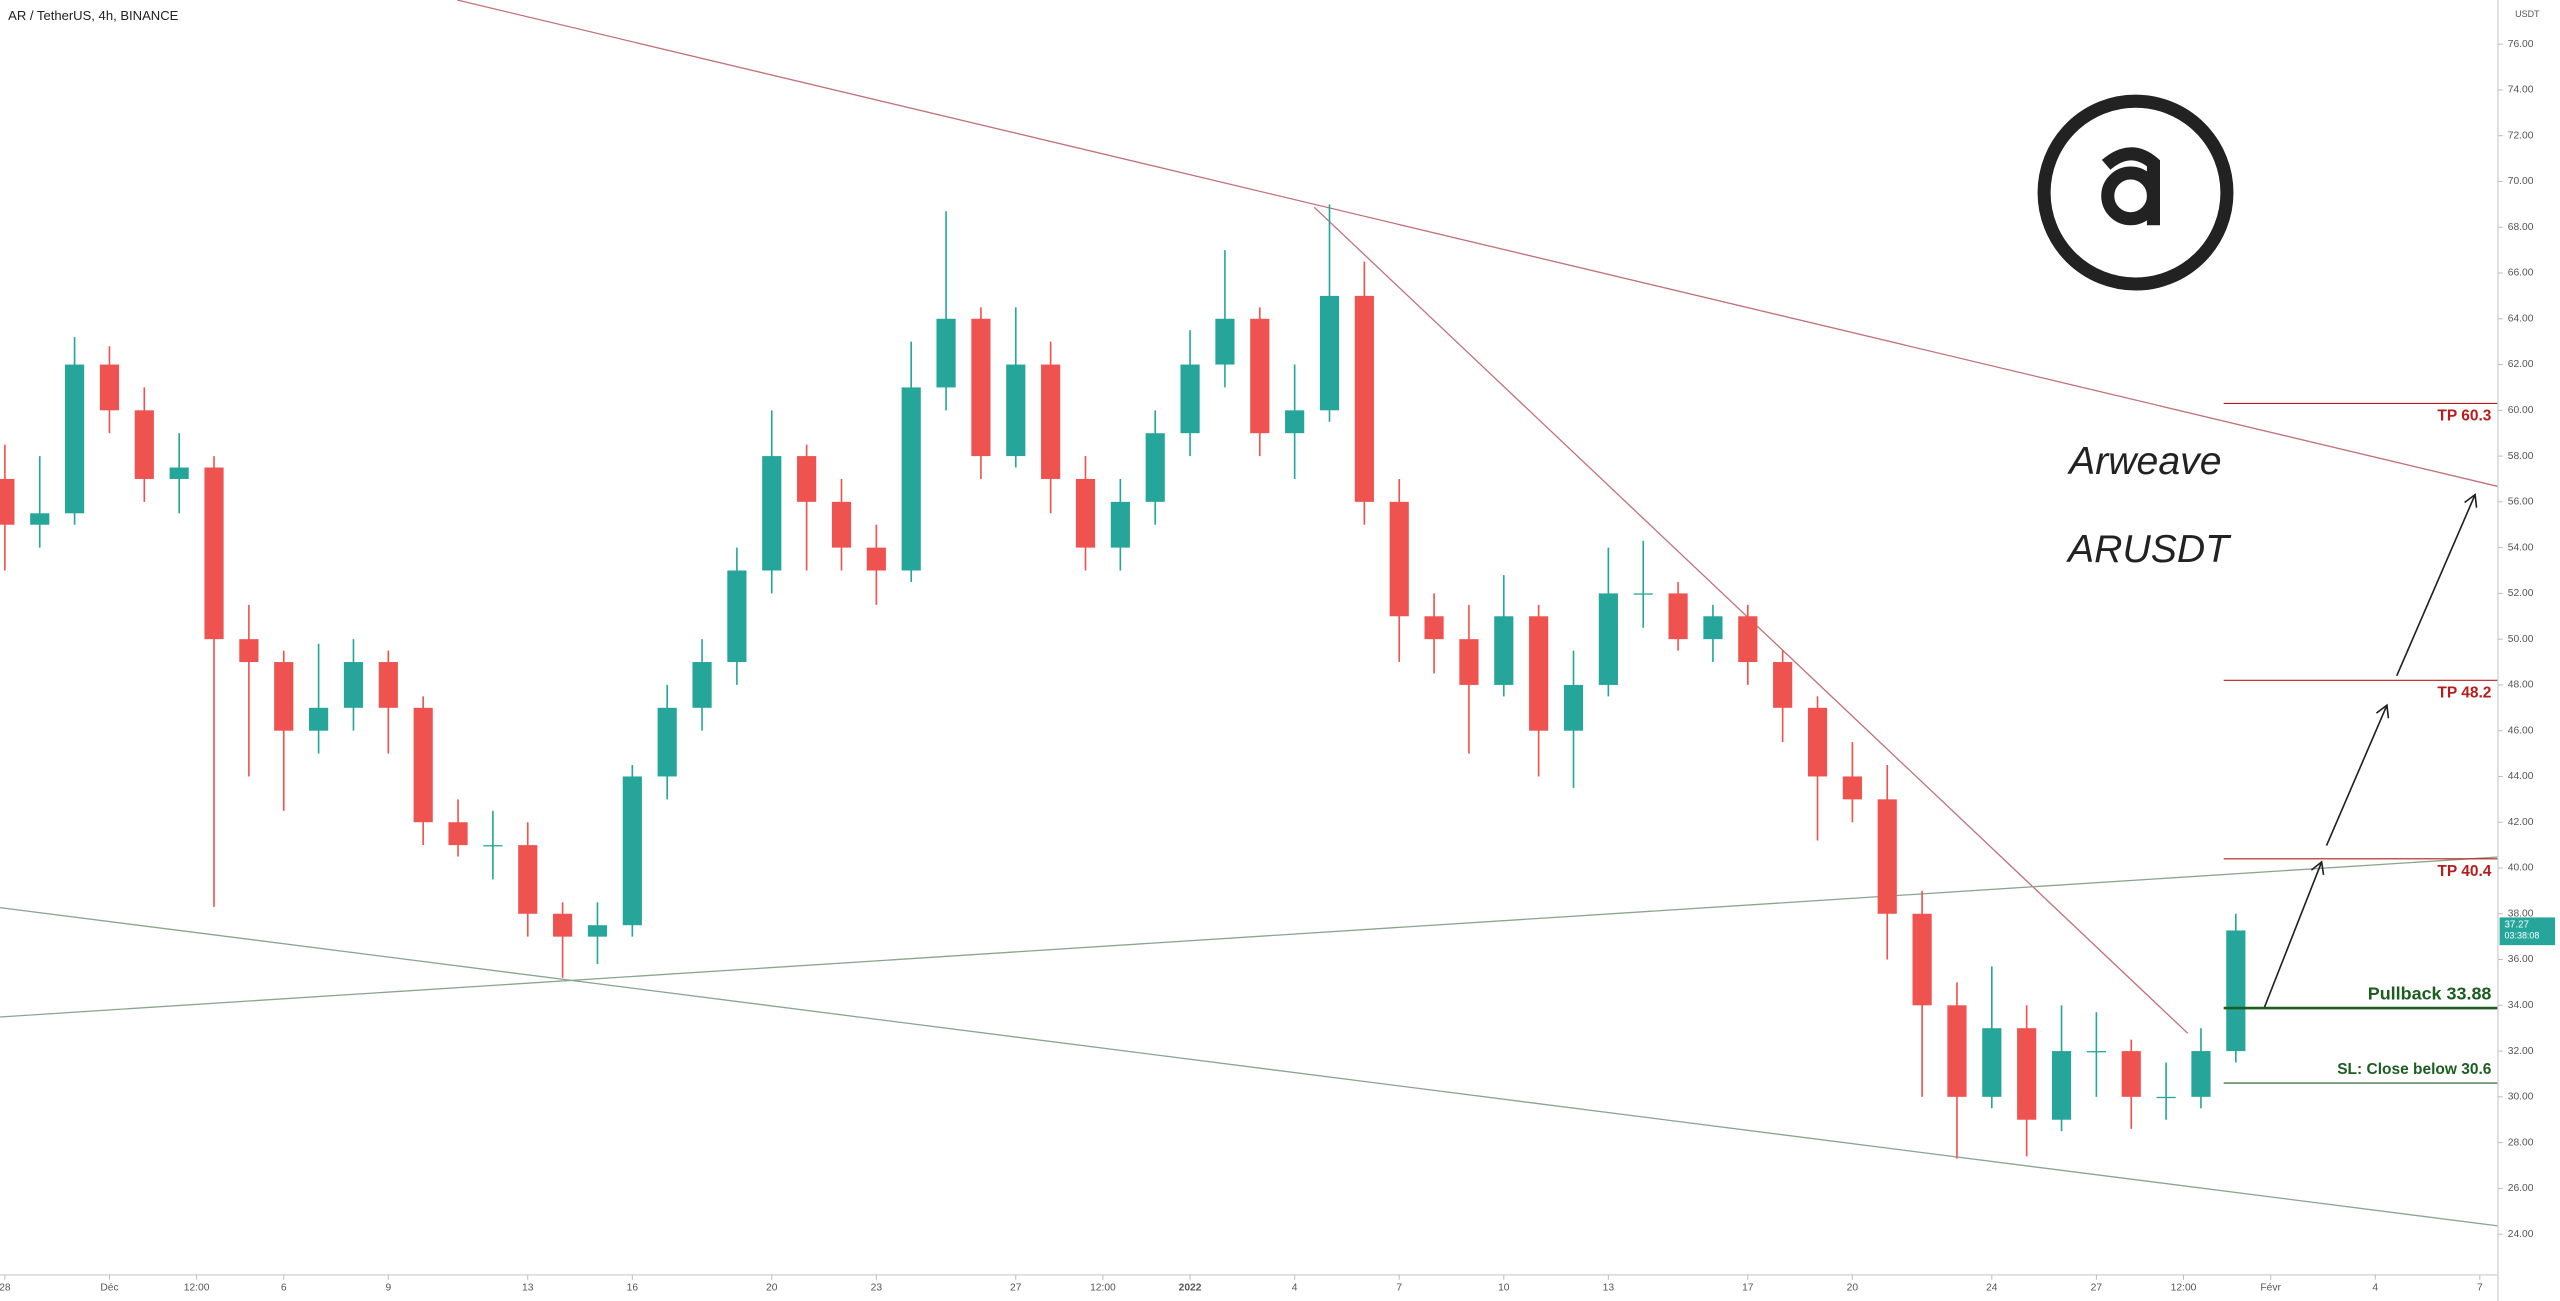 This screenshot has width=2560, height=1301. What do you see at coordinates (2521, 1005) in the screenshot?
I see `y-tick-label: 34.00` at bounding box center [2521, 1005].